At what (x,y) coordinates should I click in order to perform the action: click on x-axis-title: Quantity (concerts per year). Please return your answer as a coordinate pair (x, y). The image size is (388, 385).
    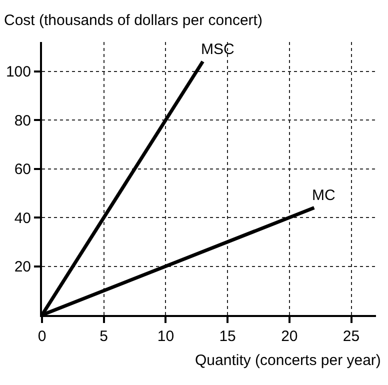
    Looking at the image, I should click on (288, 360).